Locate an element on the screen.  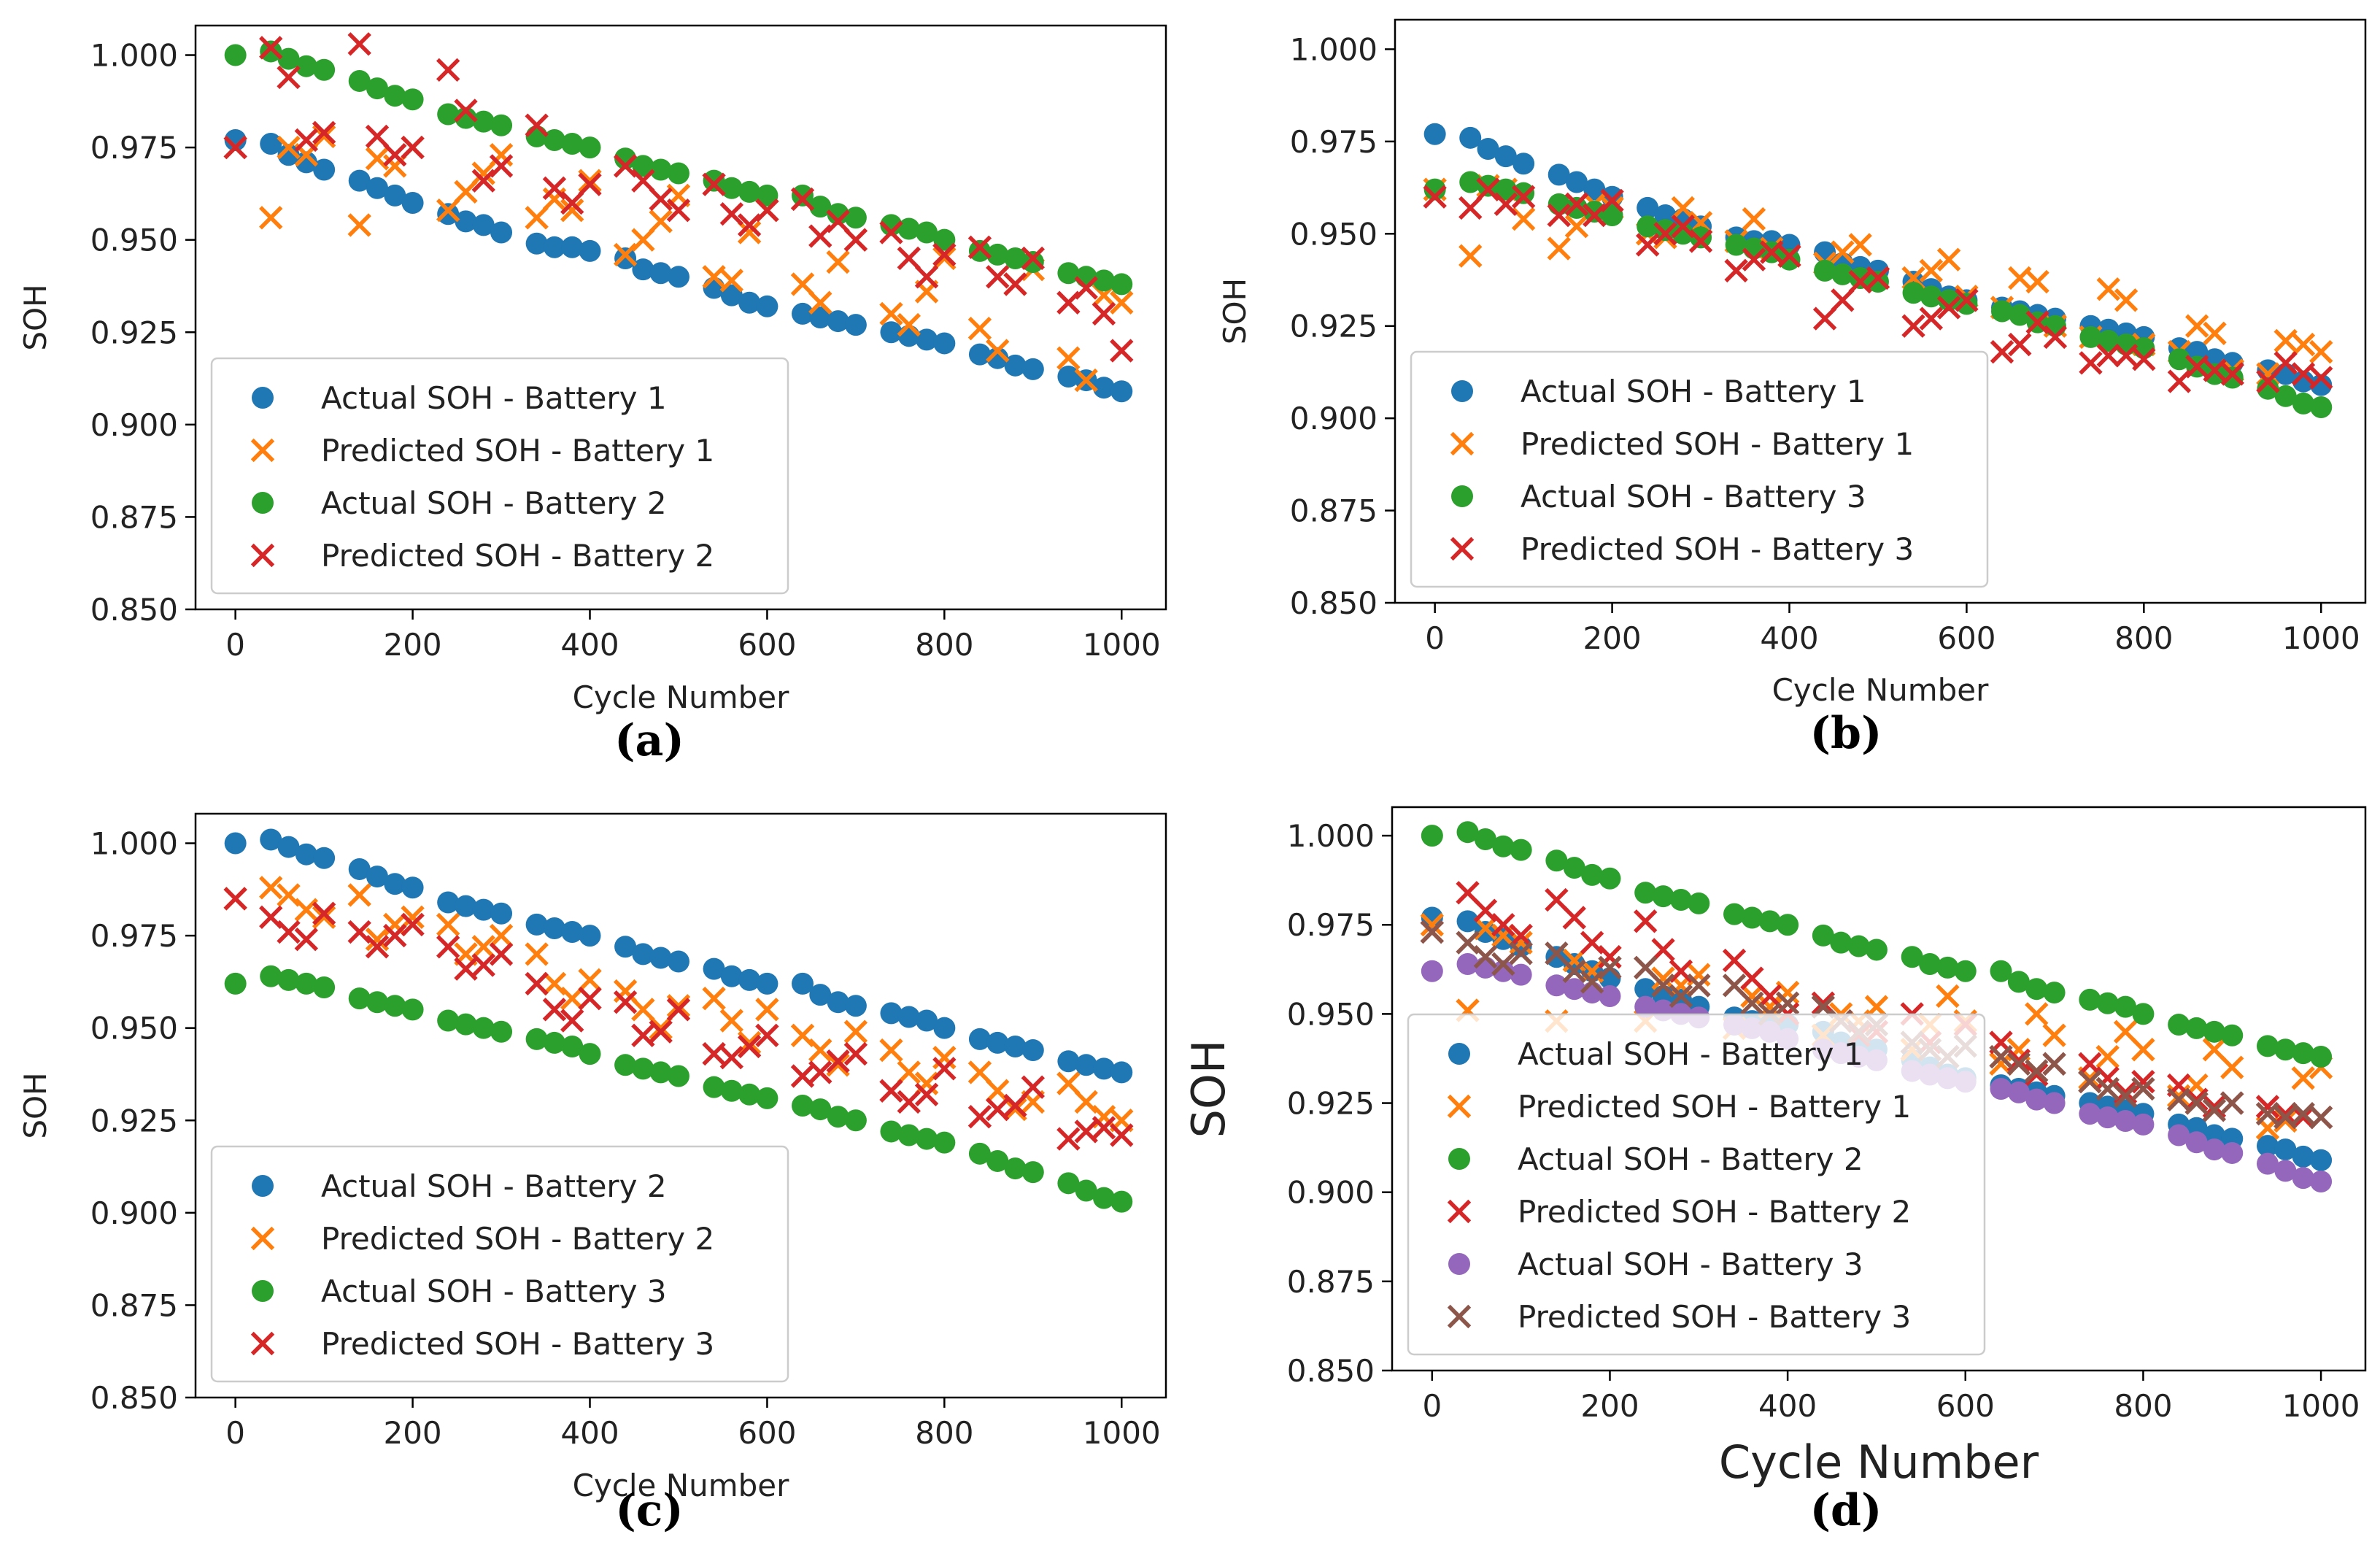
panel-caption: (b) is located at coordinates (1846, 734).